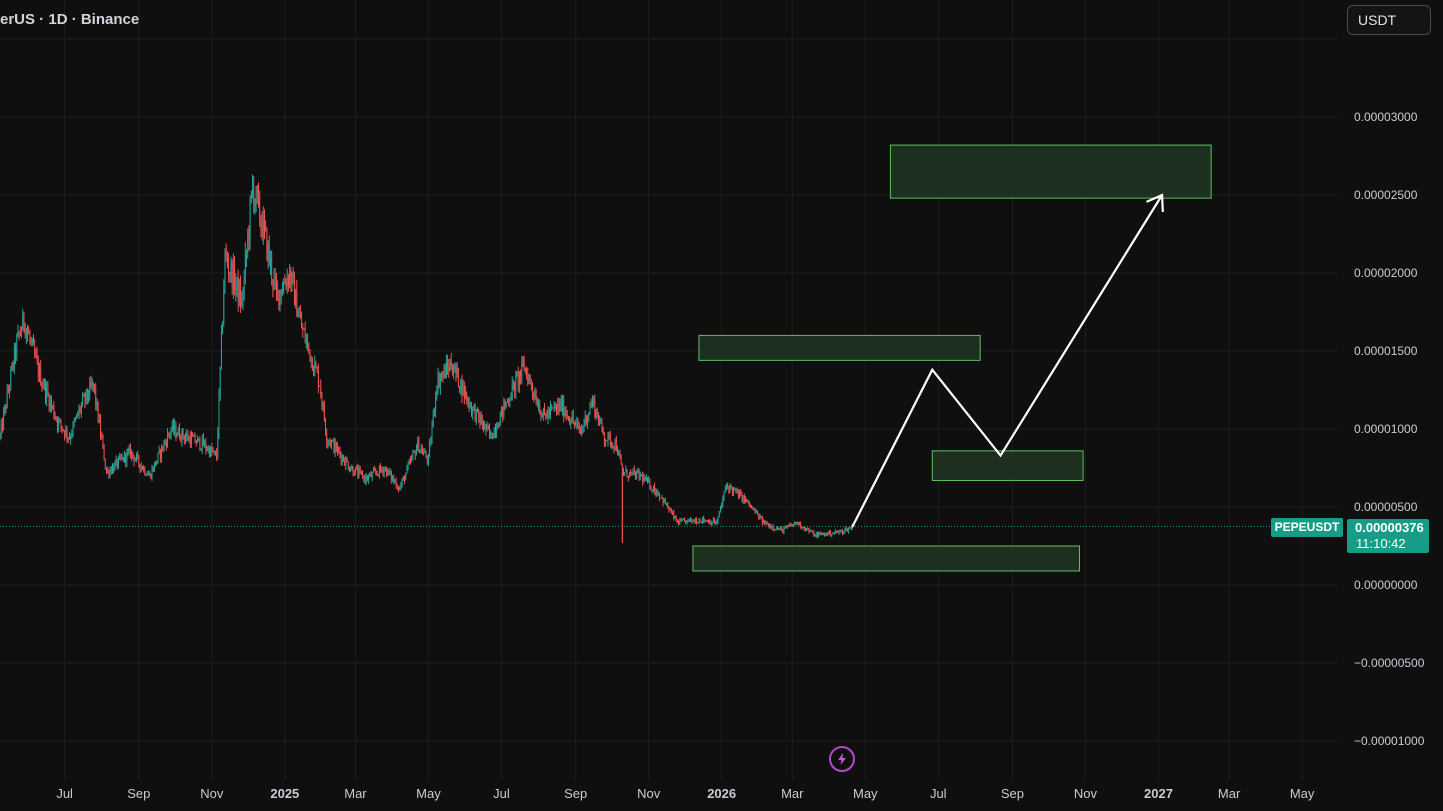 This screenshot has height=811, width=1443. What do you see at coordinates (1229, 793) in the screenshot?
I see `time-tick-label: Mar` at bounding box center [1229, 793].